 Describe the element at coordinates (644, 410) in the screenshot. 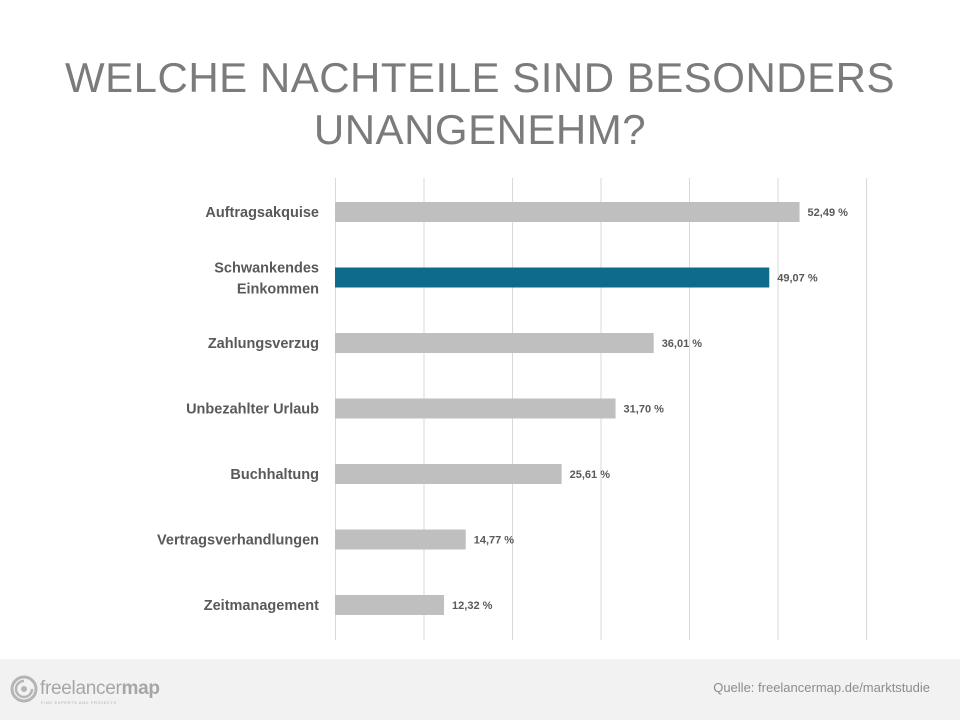

I see `data-label: 31,70 %` at that location.